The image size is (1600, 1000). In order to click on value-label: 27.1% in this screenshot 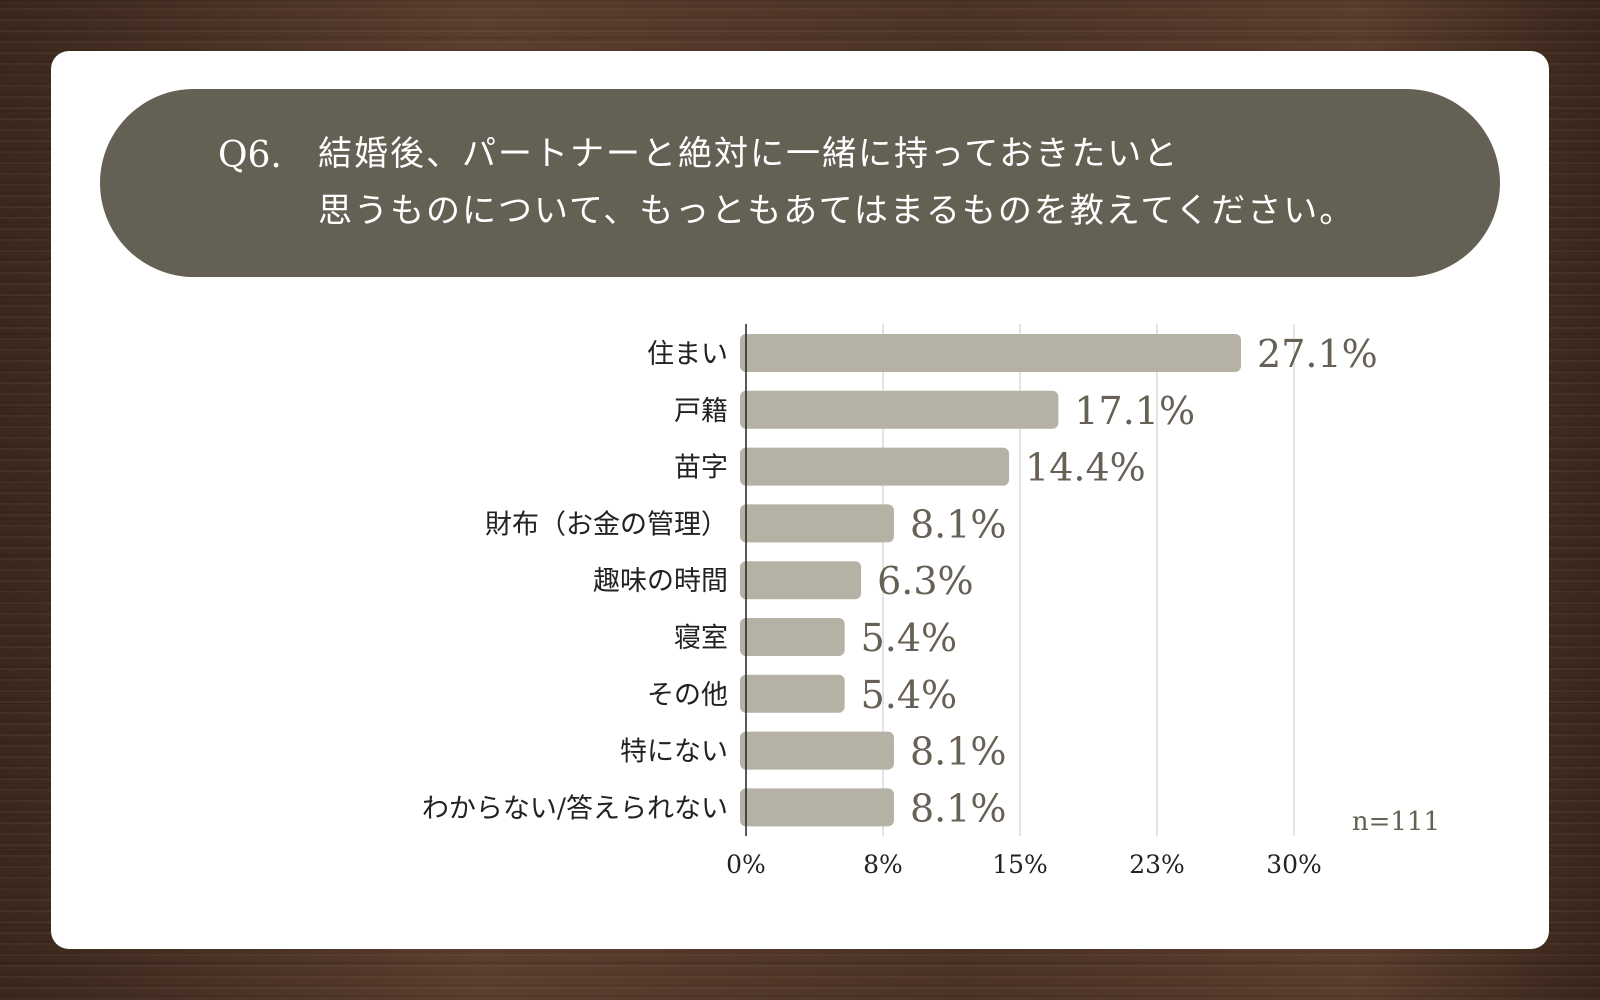, I will do `click(1317, 354)`.